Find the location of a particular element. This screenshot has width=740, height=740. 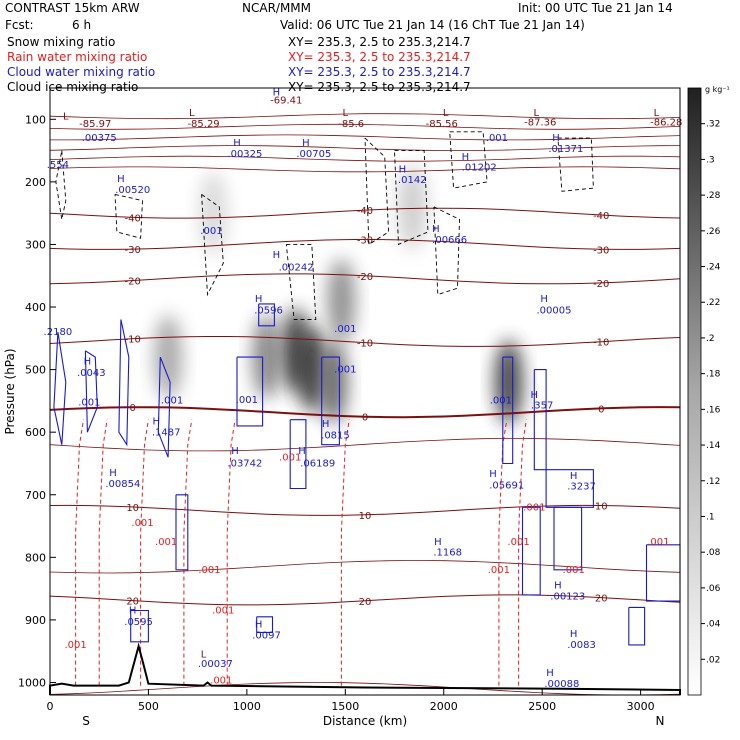

extrema-label-36: H is located at coordinates (259, 299).